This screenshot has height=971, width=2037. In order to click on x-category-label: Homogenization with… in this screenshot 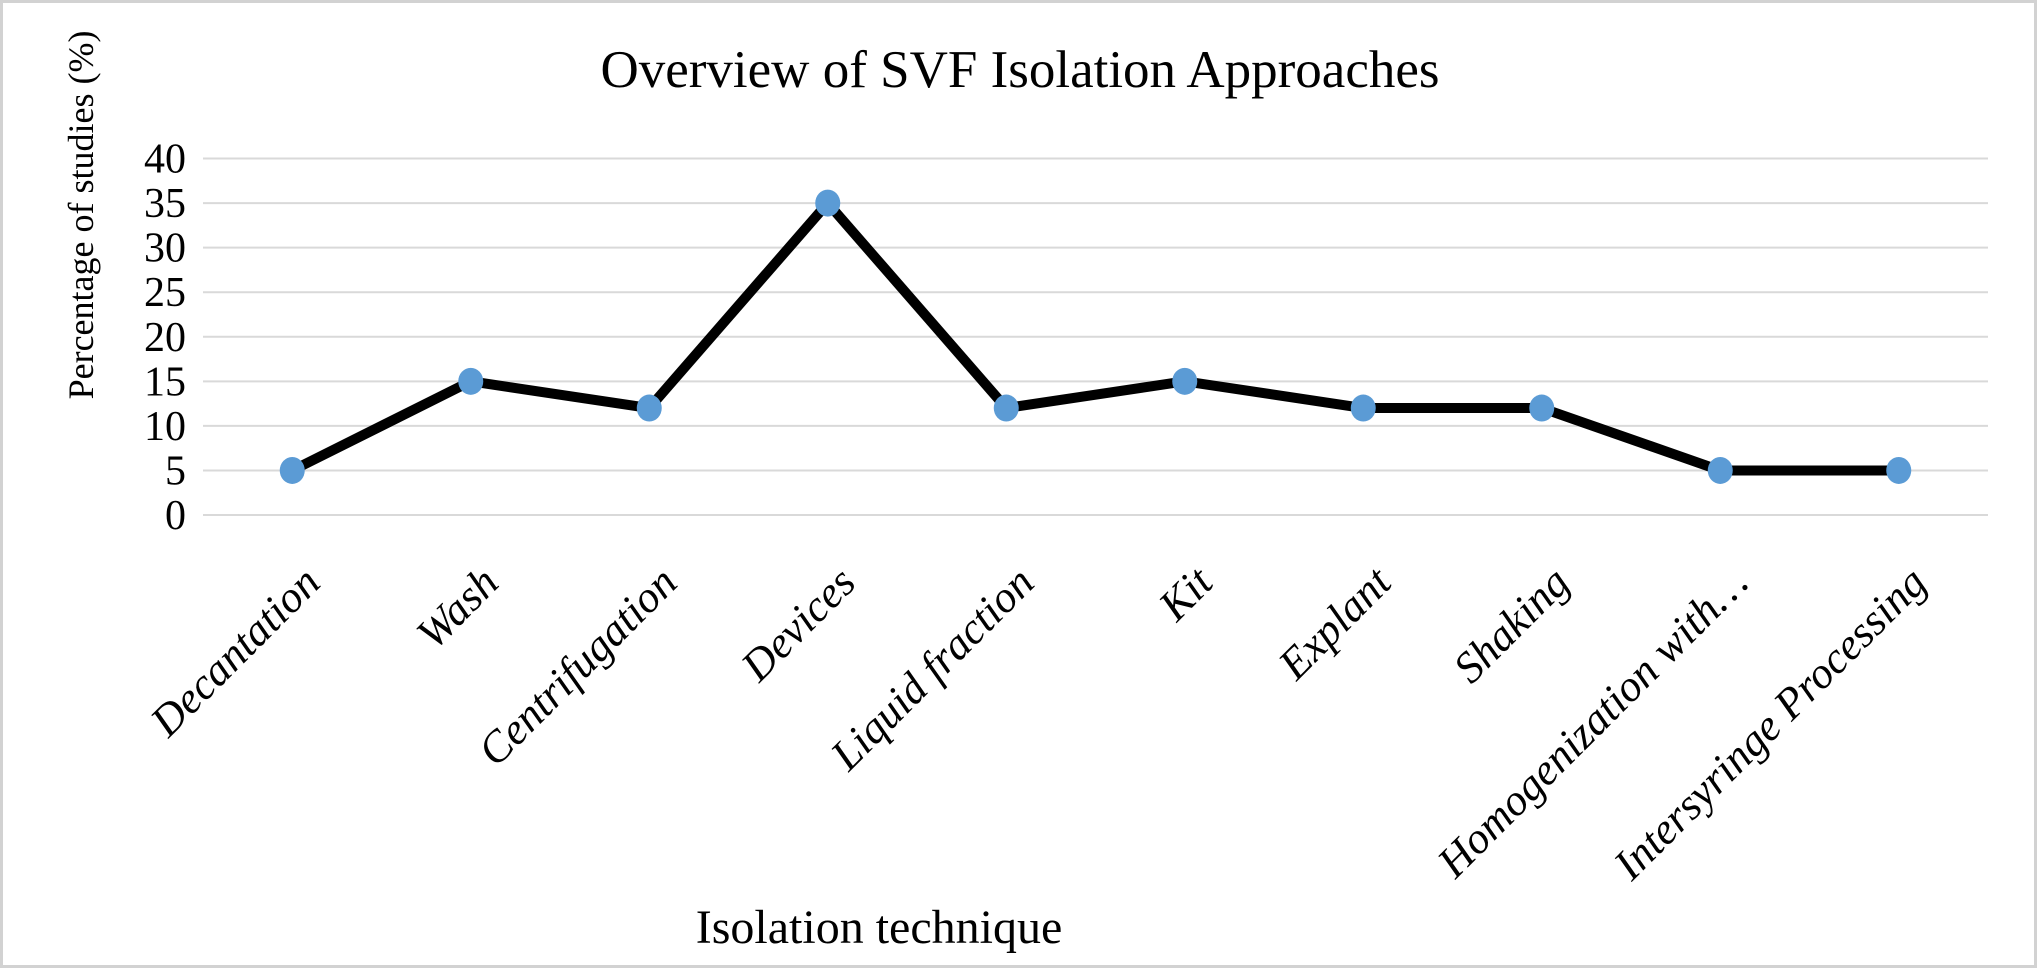, I will do `click(1592, 722)`.